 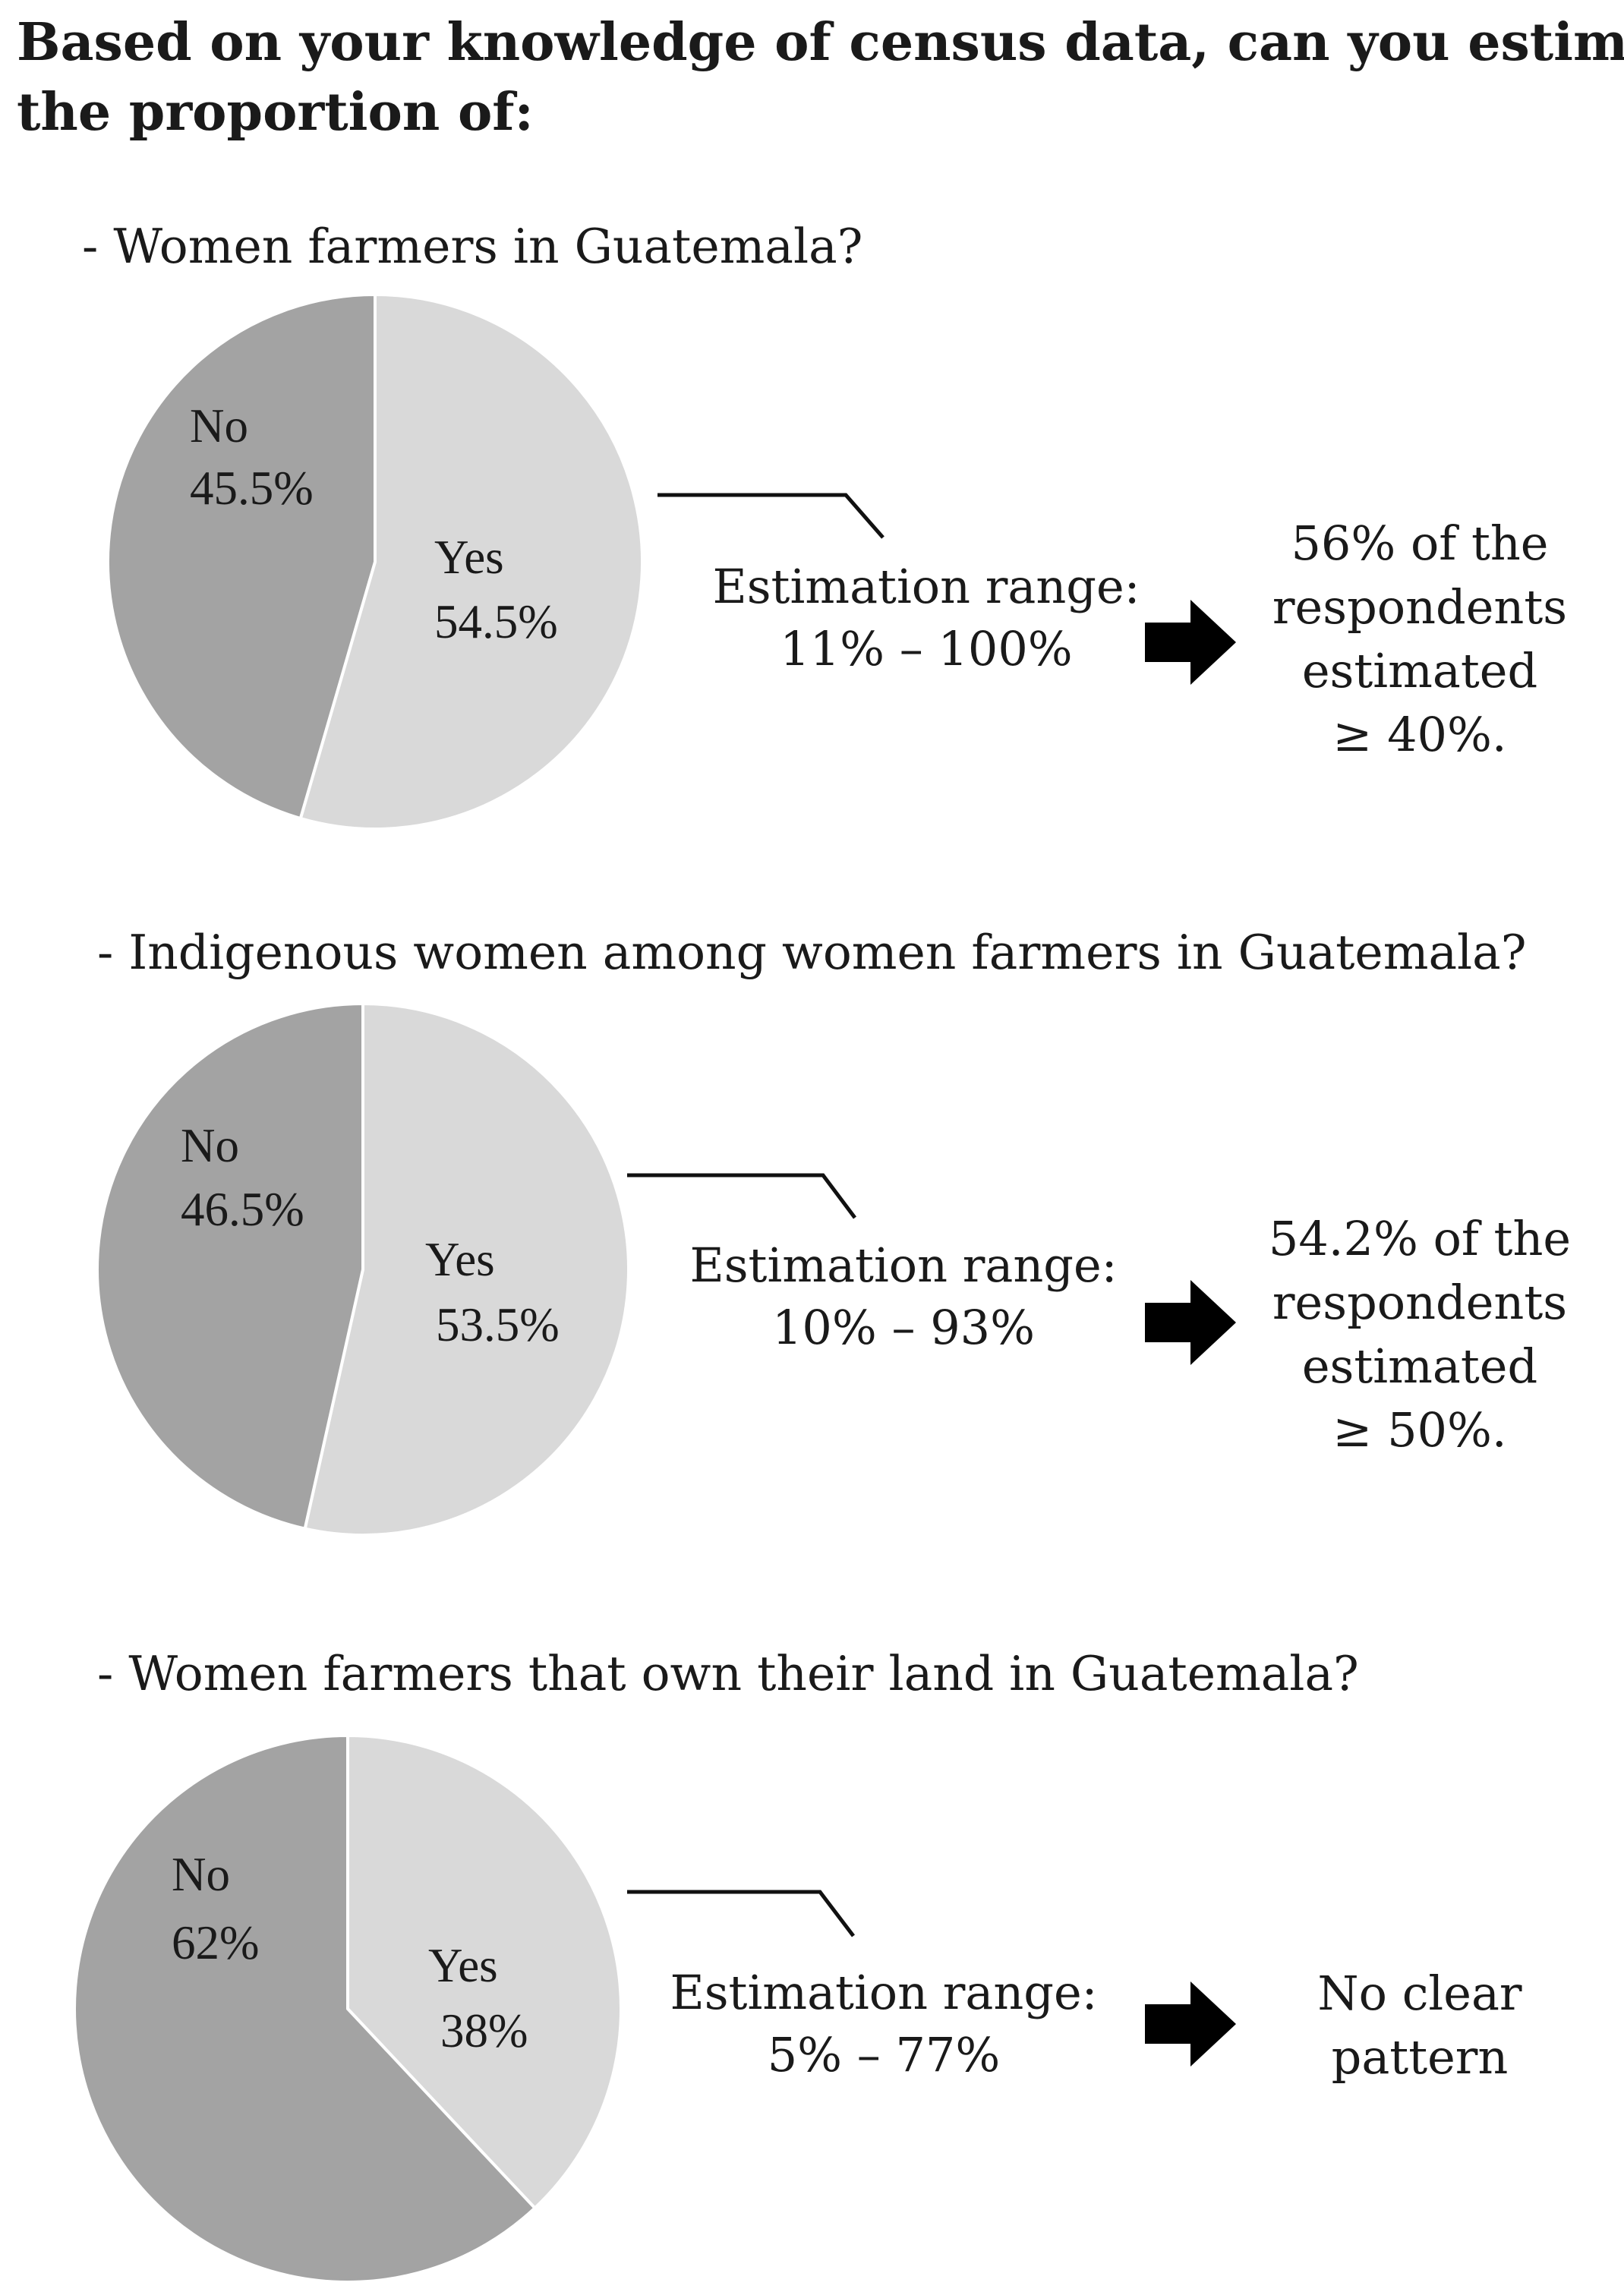 I want to click on estimation-range-3: Estimation range: 5% – 77%, so click(x=884, y=2024).